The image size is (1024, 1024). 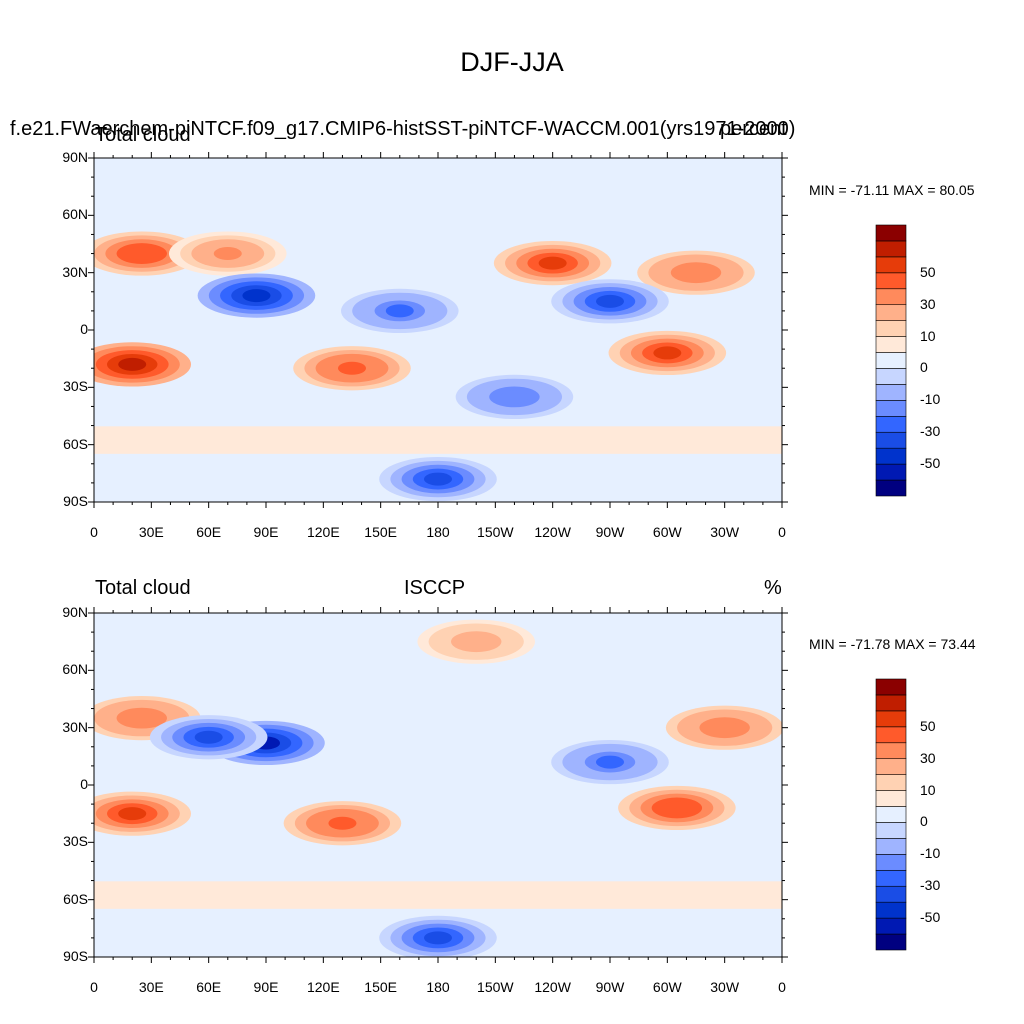 What do you see at coordinates (209, 987) in the screenshot?
I see `lon-tick-label: 60E` at bounding box center [209, 987].